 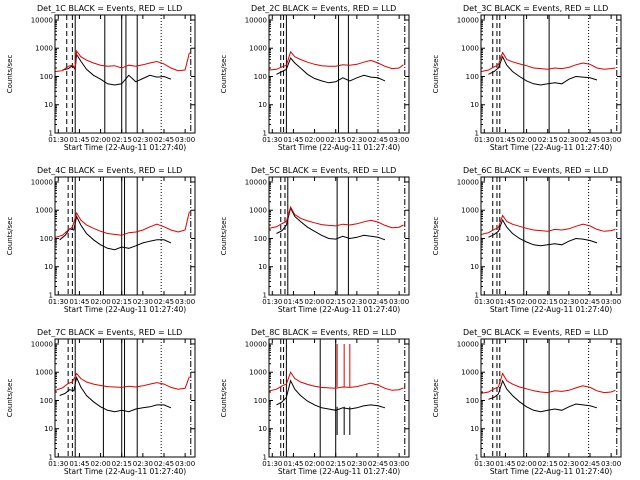 What do you see at coordinates (323, 332) in the screenshot?
I see `panel-title: Det_8C BLACK = Events, RED = LLD` at bounding box center [323, 332].